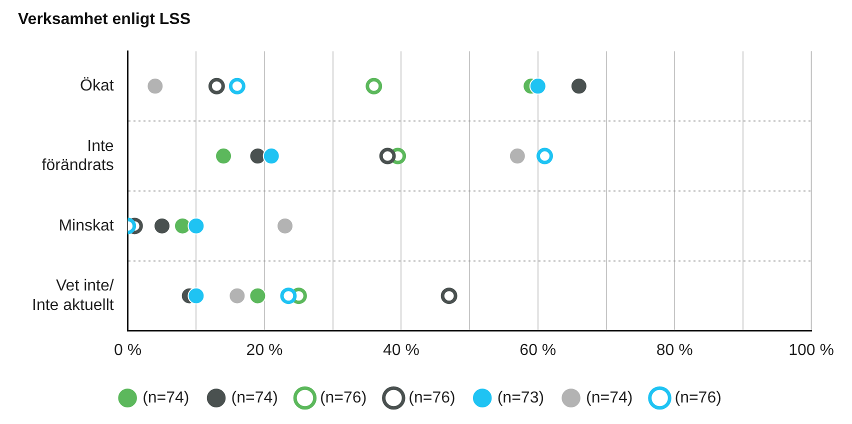  Describe the element at coordinates (73, 296) in the screenshot. I see `y-tick-label: Vet inte/ Inte aktuellt` at that location.